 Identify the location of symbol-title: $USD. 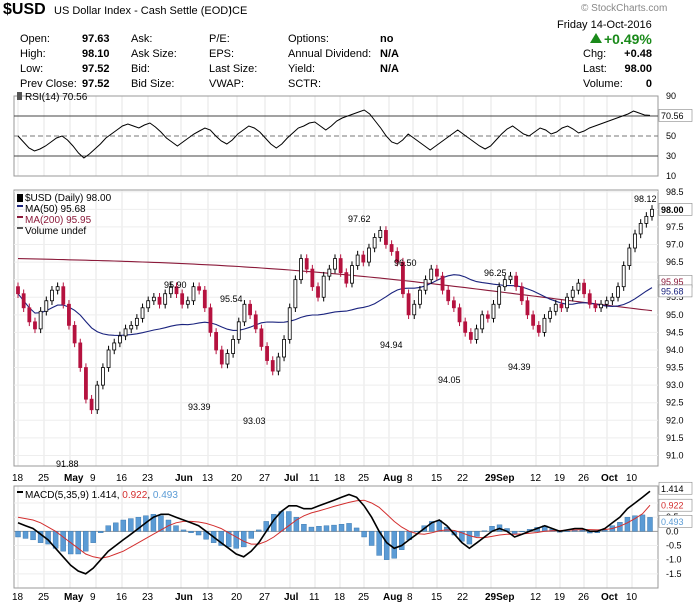
(24, 9).